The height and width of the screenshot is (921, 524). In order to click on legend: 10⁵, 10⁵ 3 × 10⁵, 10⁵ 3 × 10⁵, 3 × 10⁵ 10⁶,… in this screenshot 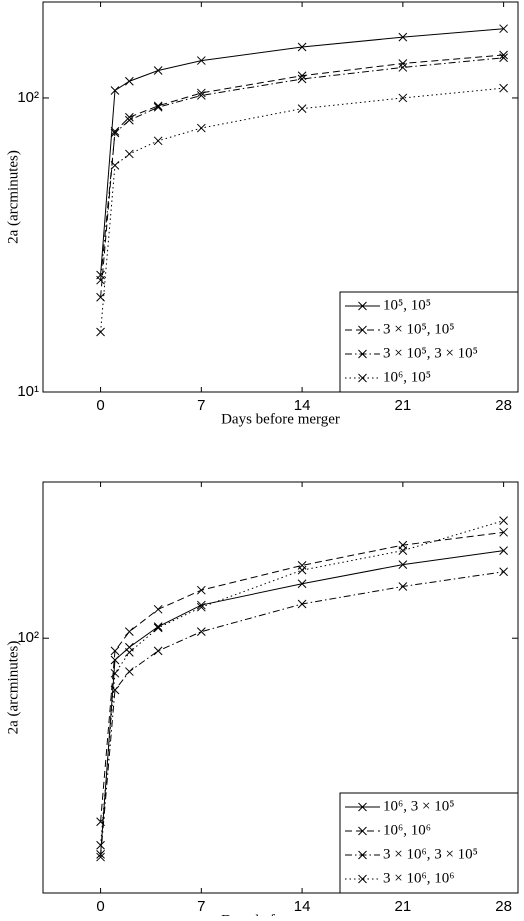, I will do `click(429, 342)`.